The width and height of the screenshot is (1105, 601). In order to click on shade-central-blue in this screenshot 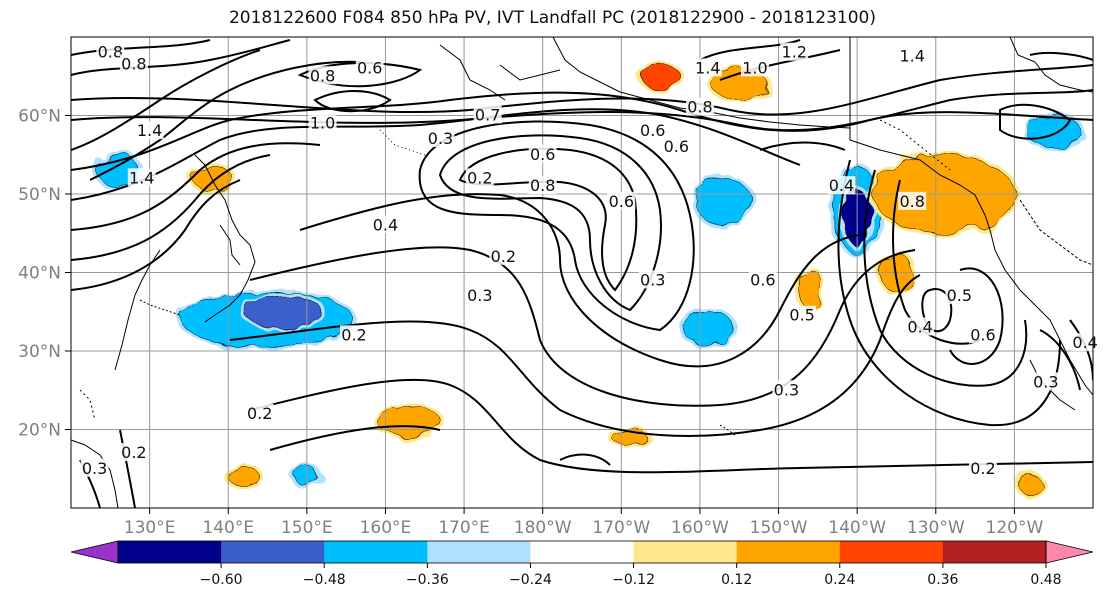, I will do `click(708, 327)`.